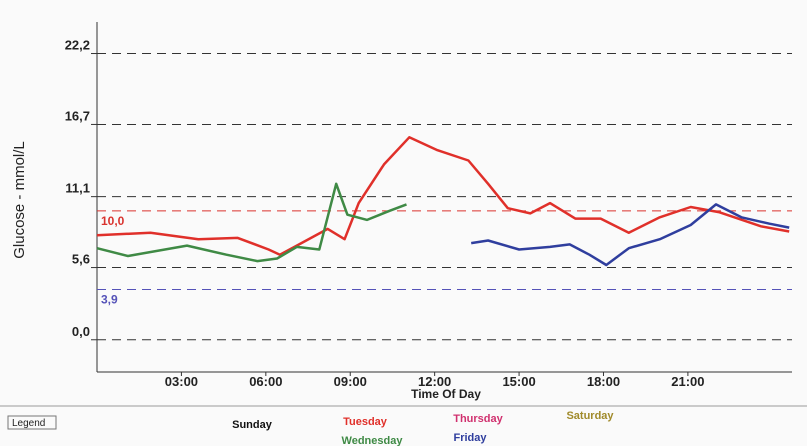  Describe the element at coordinates (373, 440) in the screenshot. I see `legend-label: Wednesday` at that location.